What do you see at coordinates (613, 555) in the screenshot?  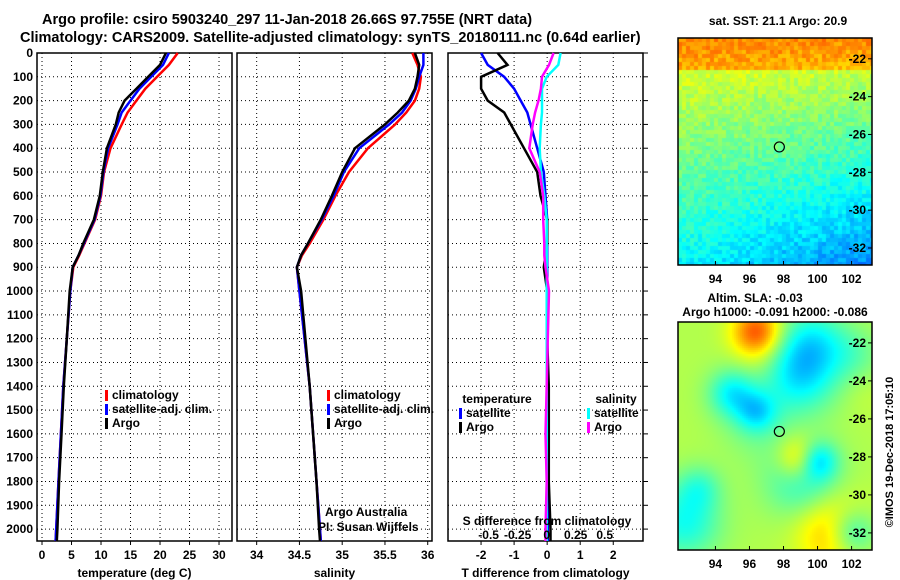 I see `x-tick-label: 2` at bounding box center [613, 555].